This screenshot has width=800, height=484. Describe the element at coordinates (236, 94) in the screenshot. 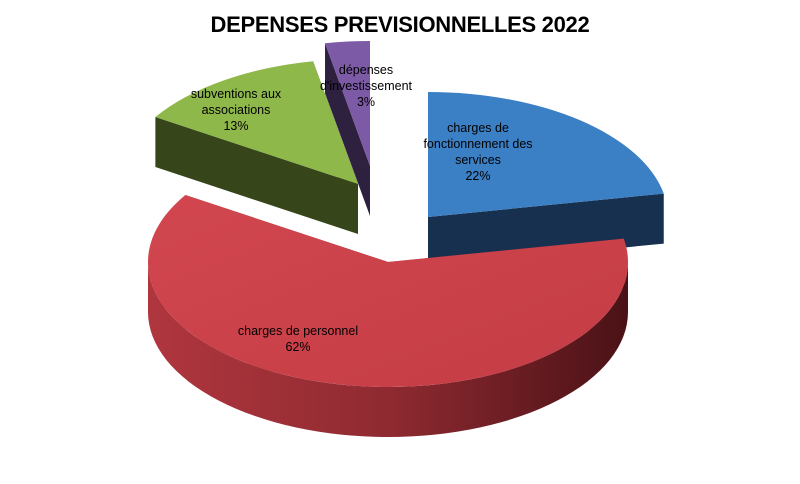

I see `slice-label-line-2-0: subventions aux` at that location.